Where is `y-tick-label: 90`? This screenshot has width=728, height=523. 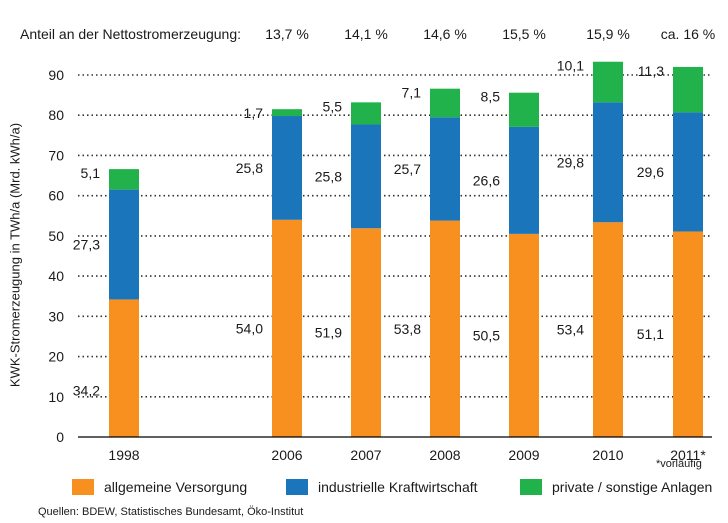 y-tick-label: 90 is located at coordinates (56, 75).